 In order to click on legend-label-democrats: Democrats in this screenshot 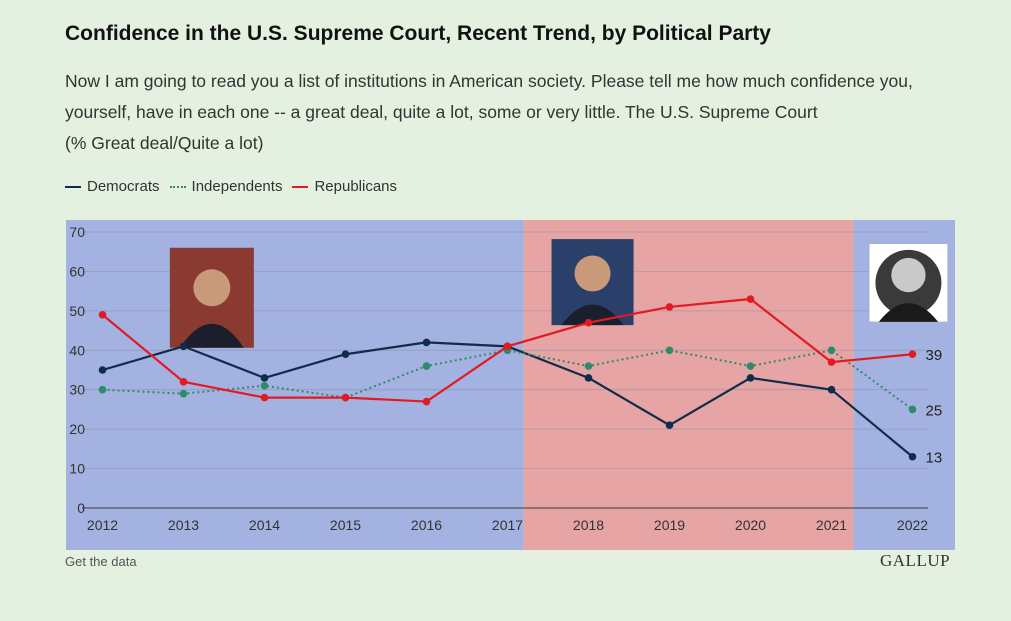, I will do `click(123, 186)`.